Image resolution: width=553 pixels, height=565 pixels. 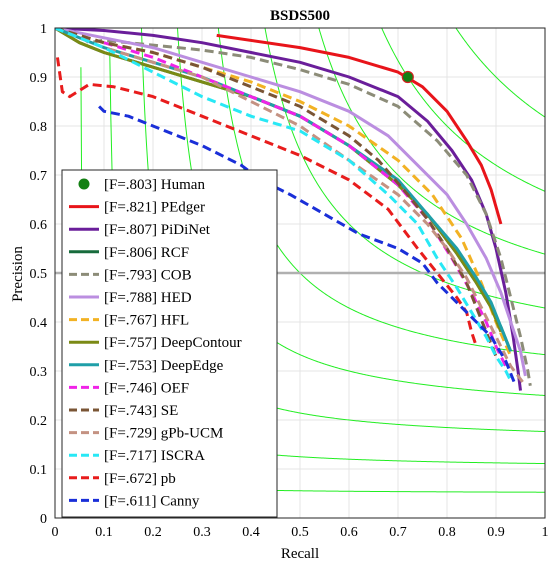 What do you see at coordinates (349, 532) in the screenshot?
I see `x-tick-label: 0.6` at bounding box center [349, 532].